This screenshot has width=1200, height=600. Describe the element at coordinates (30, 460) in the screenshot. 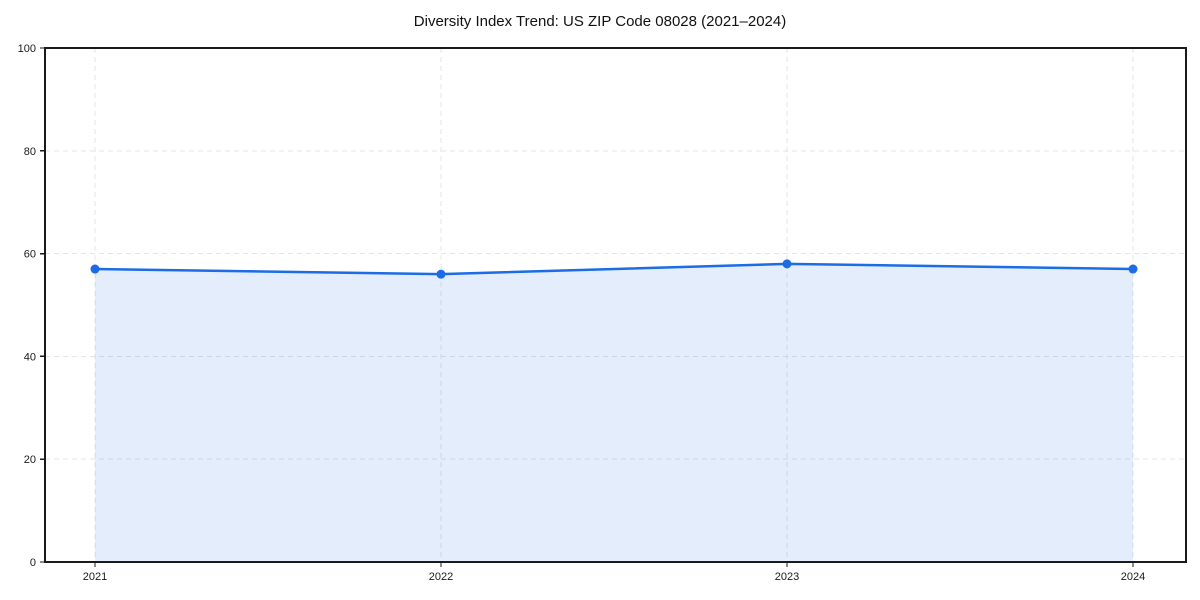

I see `y-tick-label: 20` at that location.